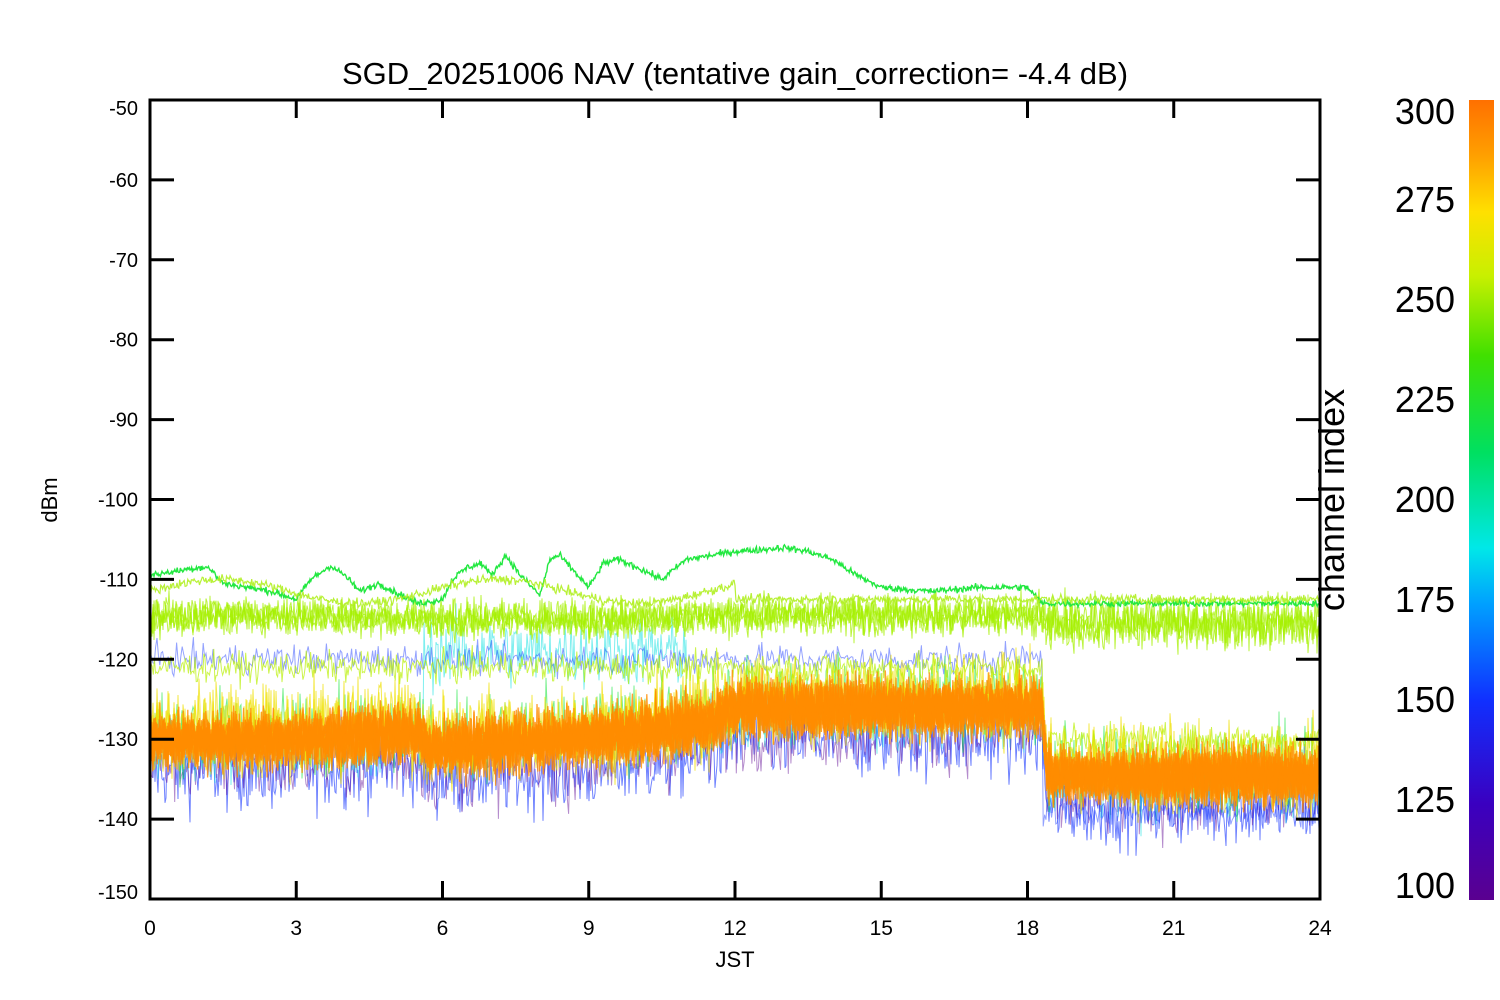 This screenshot has width=1500, height=1000. What do you see at coordinates (150, 928) in the screenshot?
I see `x-tick-label: 0` at bounding box center [150, 928].